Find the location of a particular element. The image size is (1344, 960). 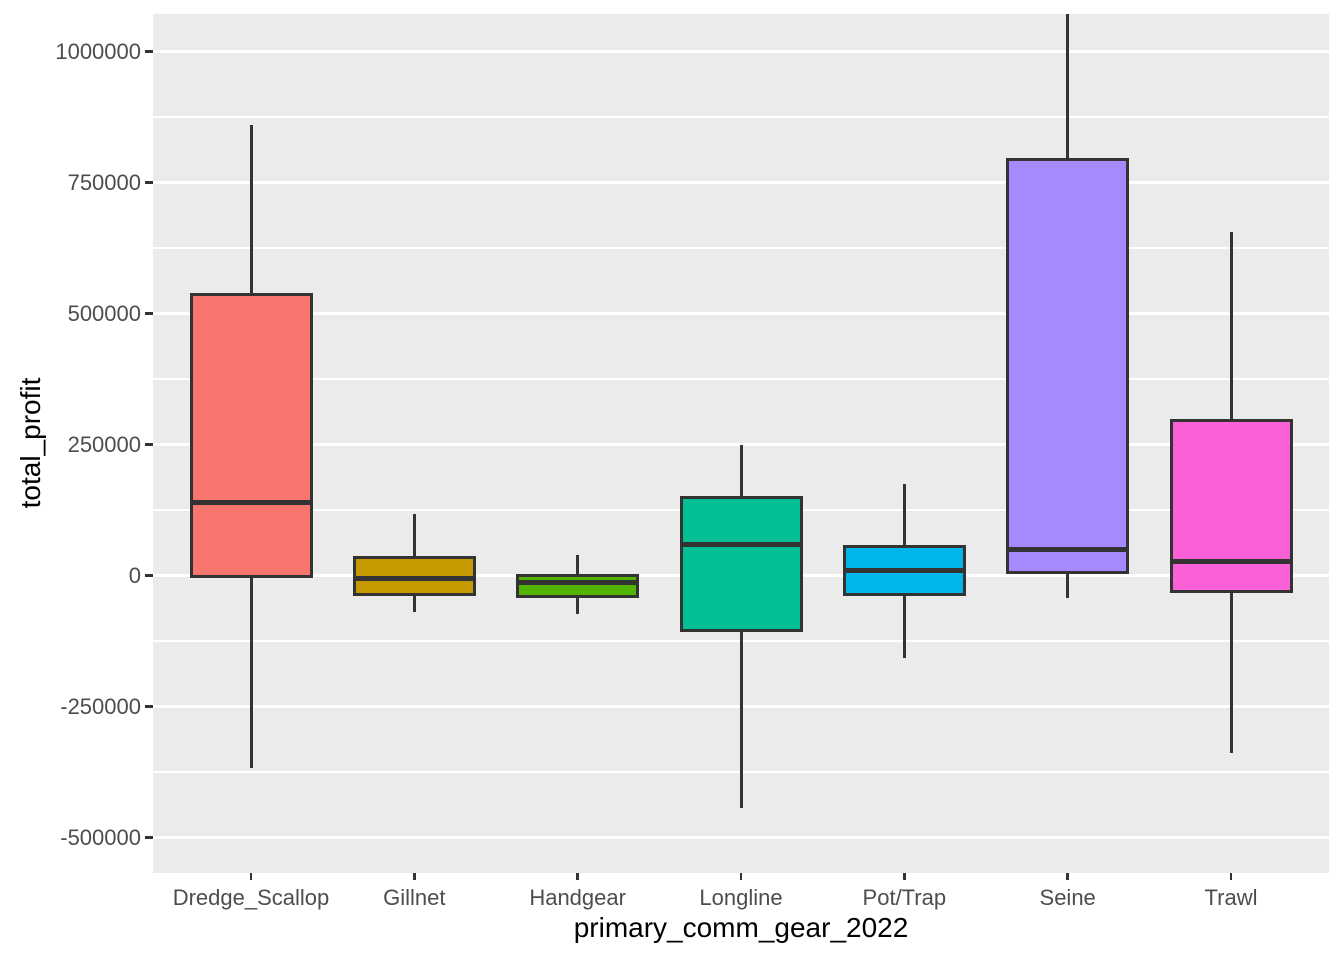

y-tick-label: 500000 is located at coordinates (104, 313).